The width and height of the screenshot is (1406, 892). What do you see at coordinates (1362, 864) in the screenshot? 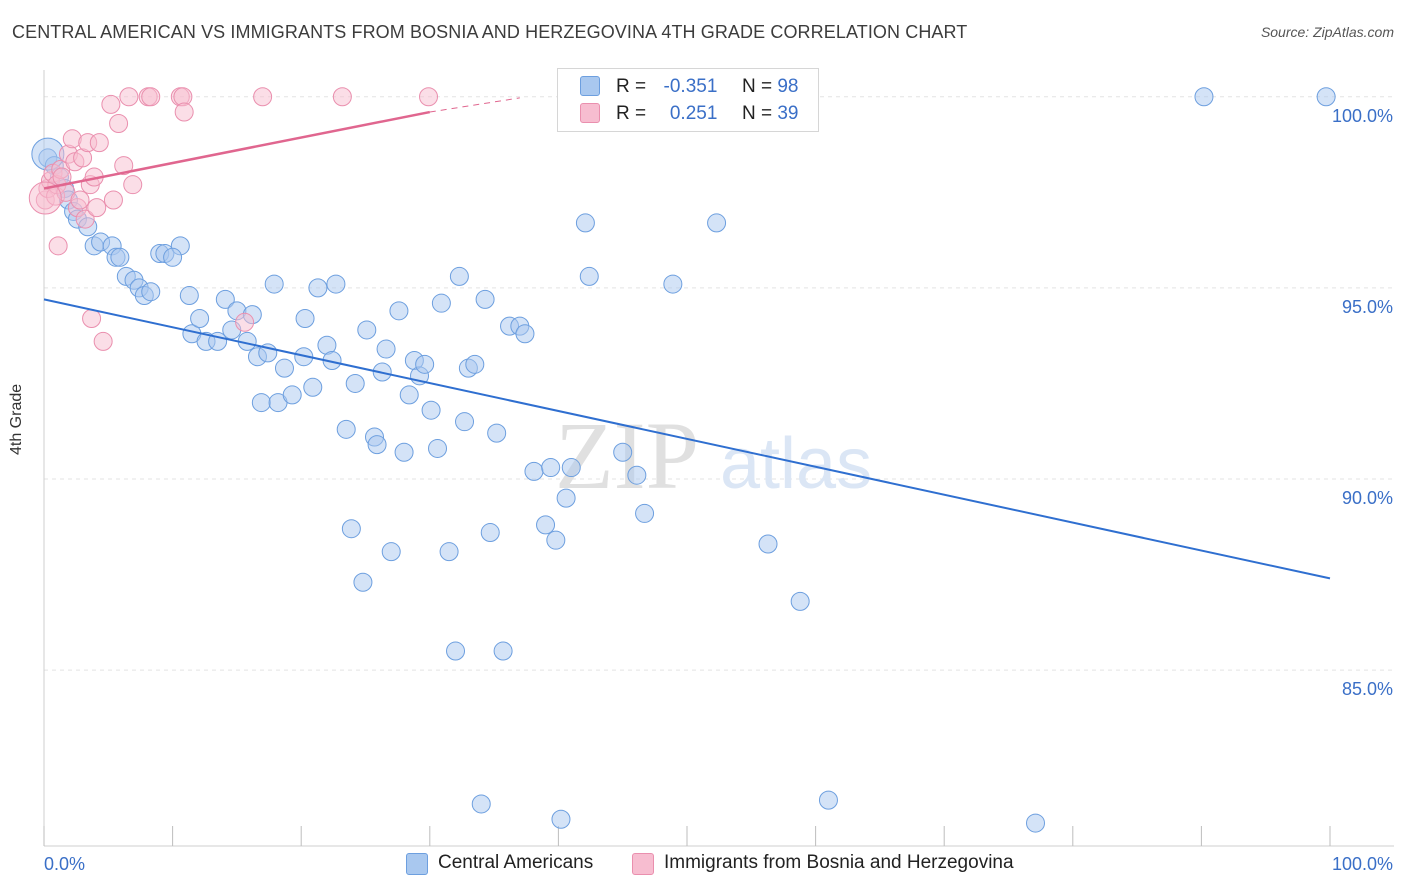
I see `x-tick-label: 100.0%` at bounding box center [1362, 864].